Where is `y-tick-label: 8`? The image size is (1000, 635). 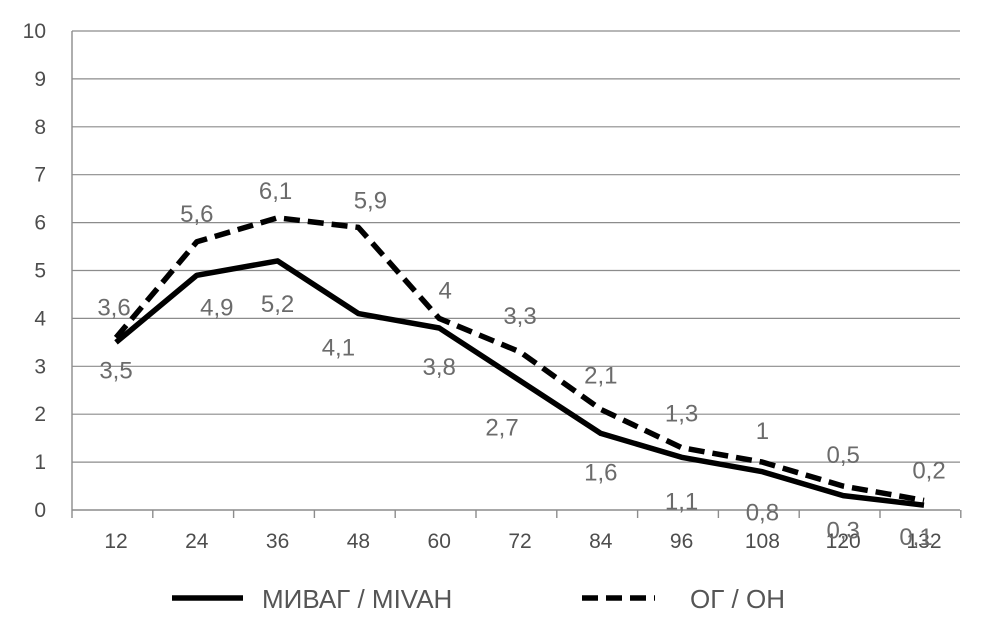
y-tick-label: 8 is located at coordinates (40, 127).